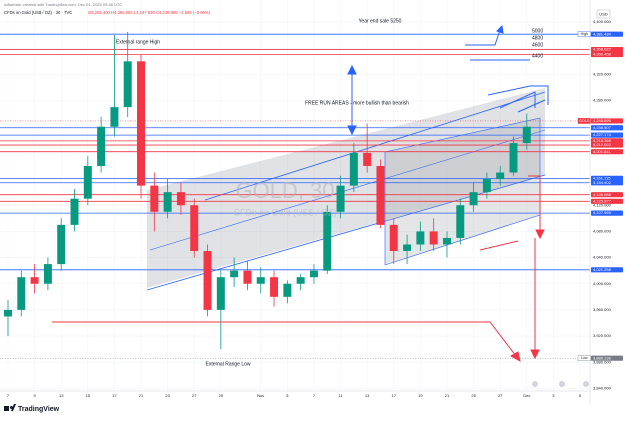 This screenshot has height=426, width=625. I want to click on price-tag-label: 4,238.507, so click(602, 127).